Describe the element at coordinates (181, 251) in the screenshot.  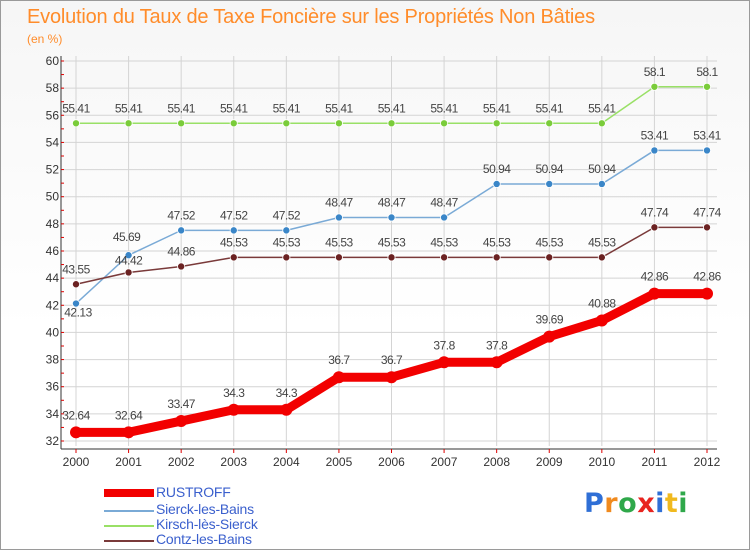
I see `data-label: 44.86` at that location.